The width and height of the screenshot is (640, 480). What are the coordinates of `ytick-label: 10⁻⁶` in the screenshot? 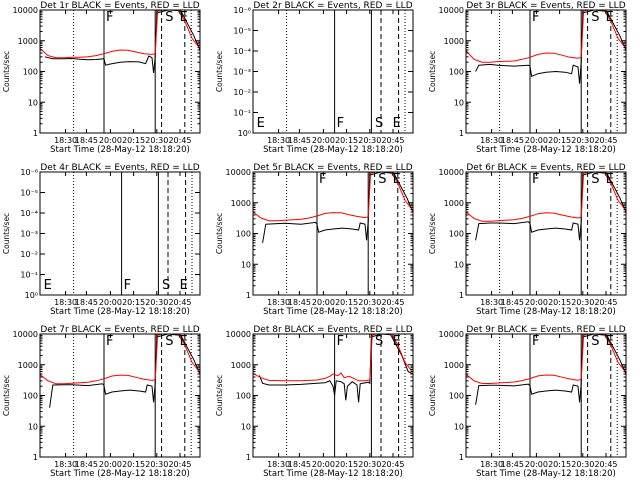 It's located at (242, 10).